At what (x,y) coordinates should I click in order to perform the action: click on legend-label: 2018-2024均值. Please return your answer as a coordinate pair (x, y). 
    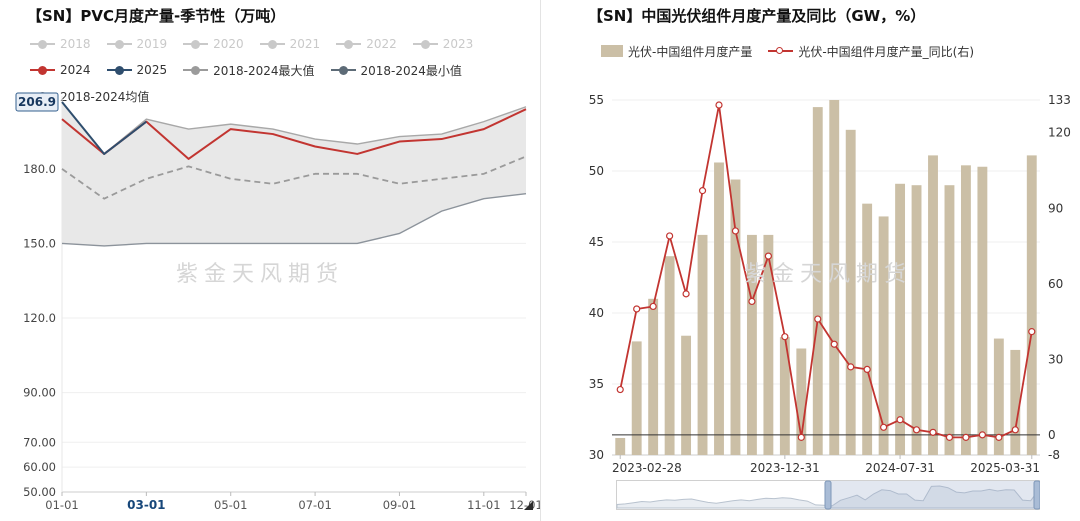
    Looking at the image, I should click on (105, 96).